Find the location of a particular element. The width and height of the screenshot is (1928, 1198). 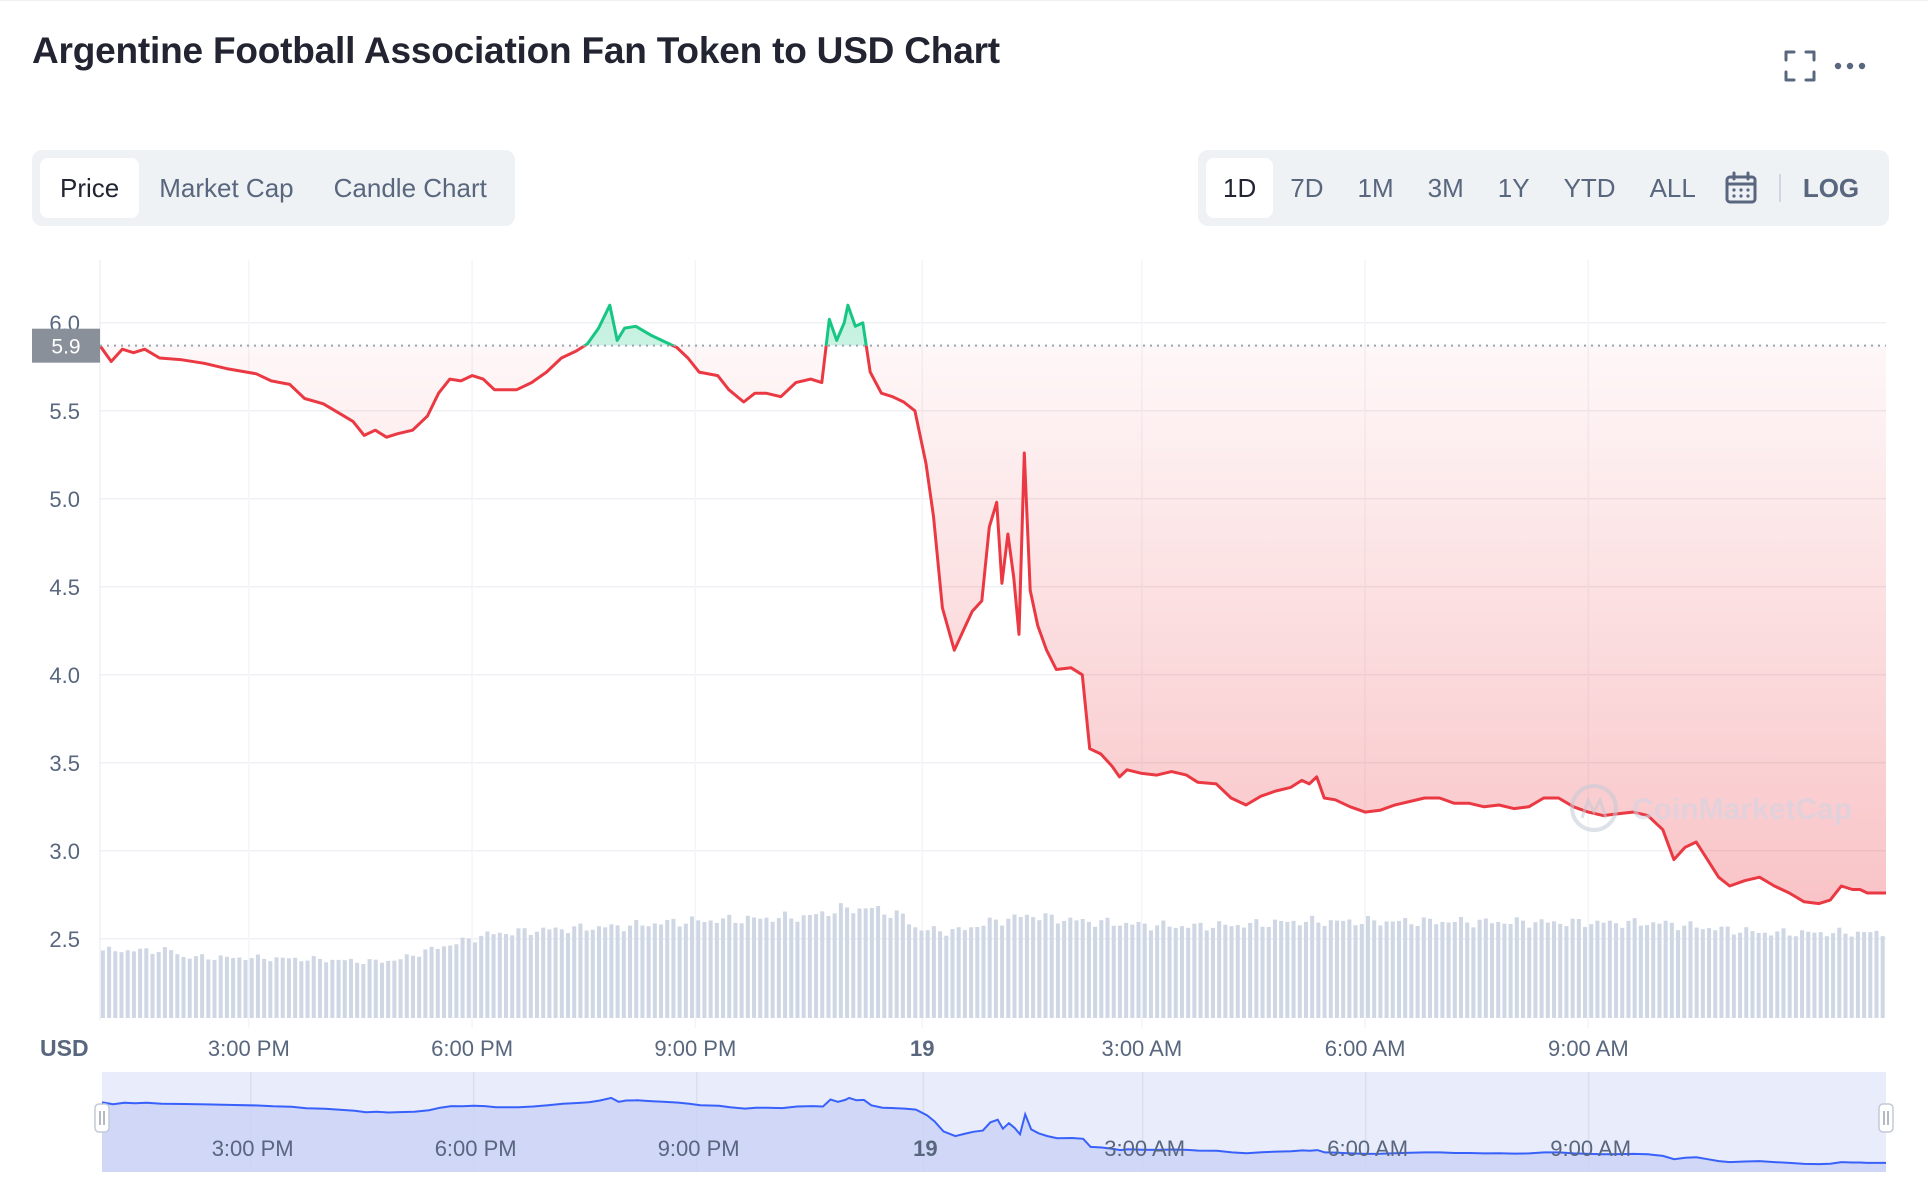

navigator-handle-left is located at coordinates (102, 1118).